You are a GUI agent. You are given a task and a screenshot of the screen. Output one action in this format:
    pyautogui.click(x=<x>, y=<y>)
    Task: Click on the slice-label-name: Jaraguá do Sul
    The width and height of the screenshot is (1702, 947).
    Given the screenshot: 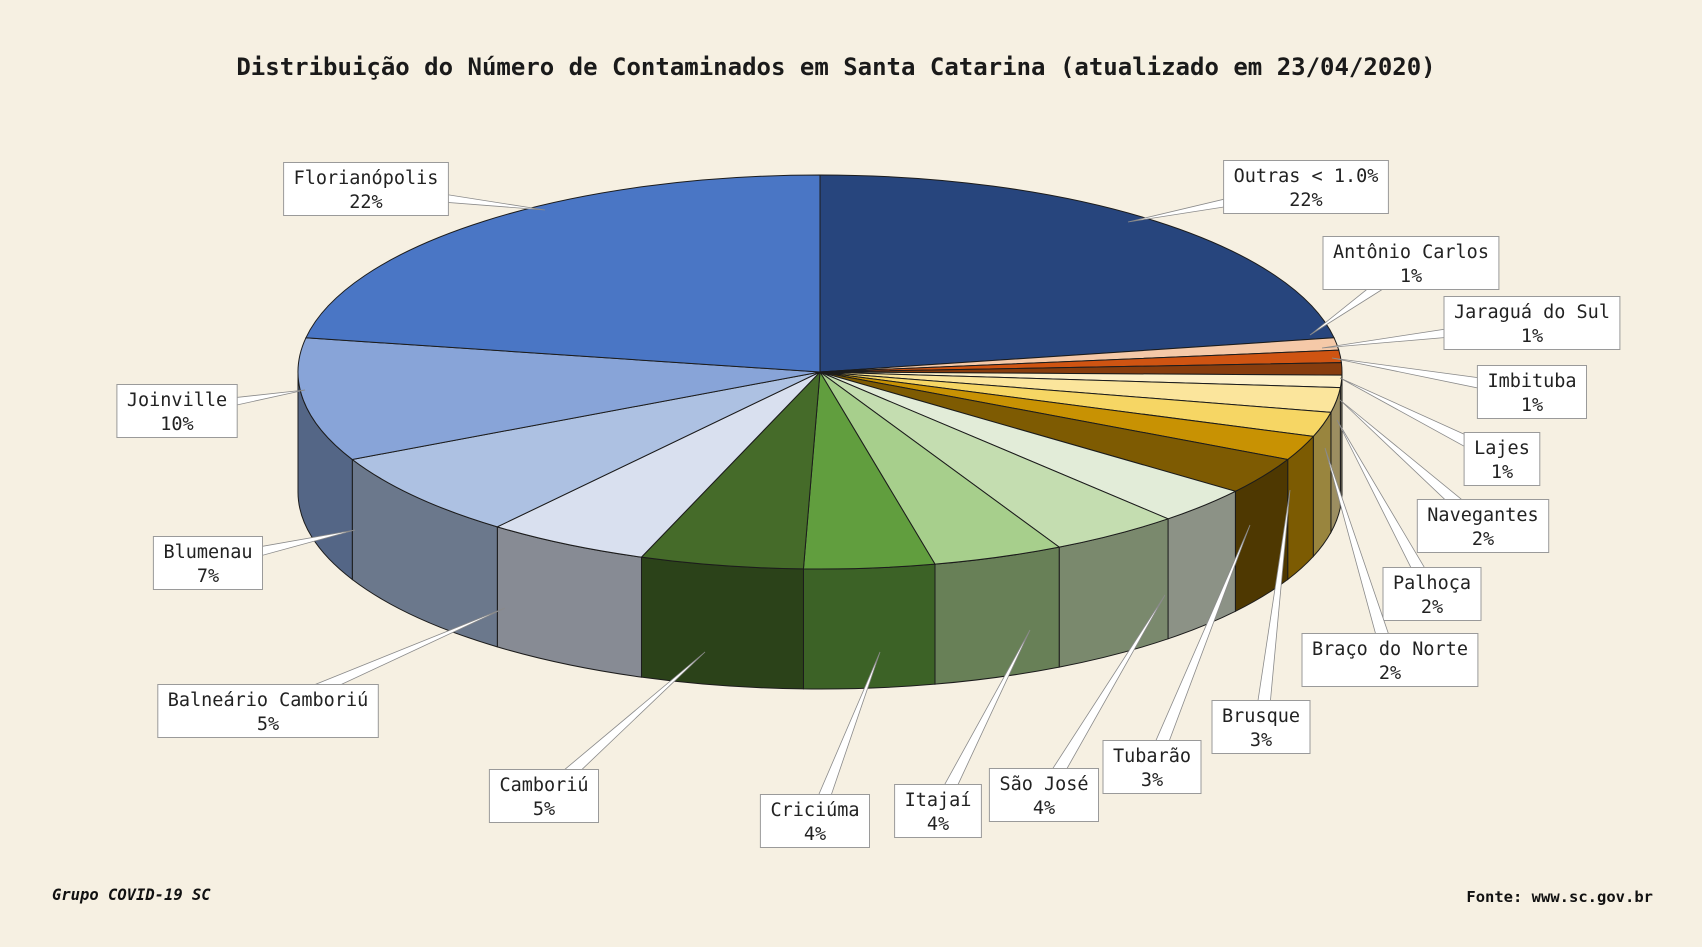 What is the action you would take?
    pyautogui.click(x=1532, y=312)
    